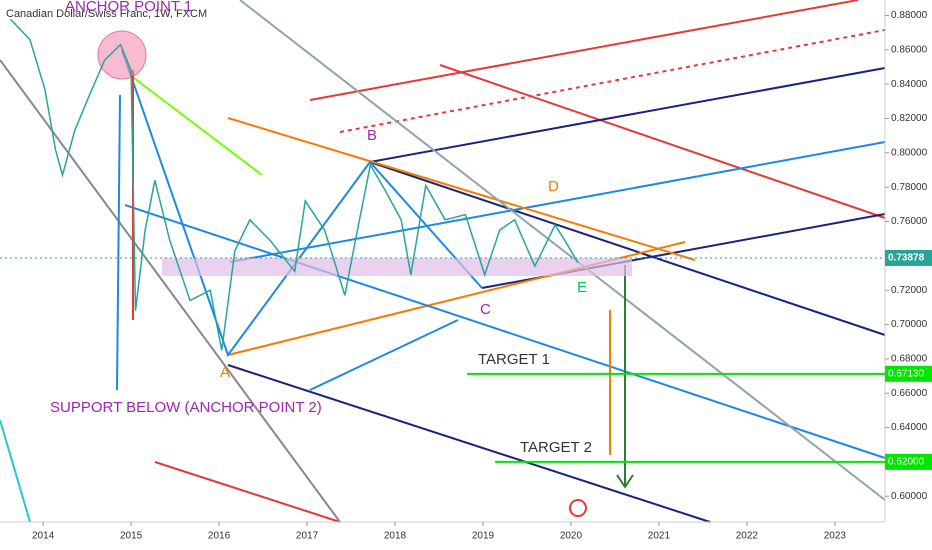  Describe the element at coordinates (397, 267) in the screenshot. I see `zone` at that location.